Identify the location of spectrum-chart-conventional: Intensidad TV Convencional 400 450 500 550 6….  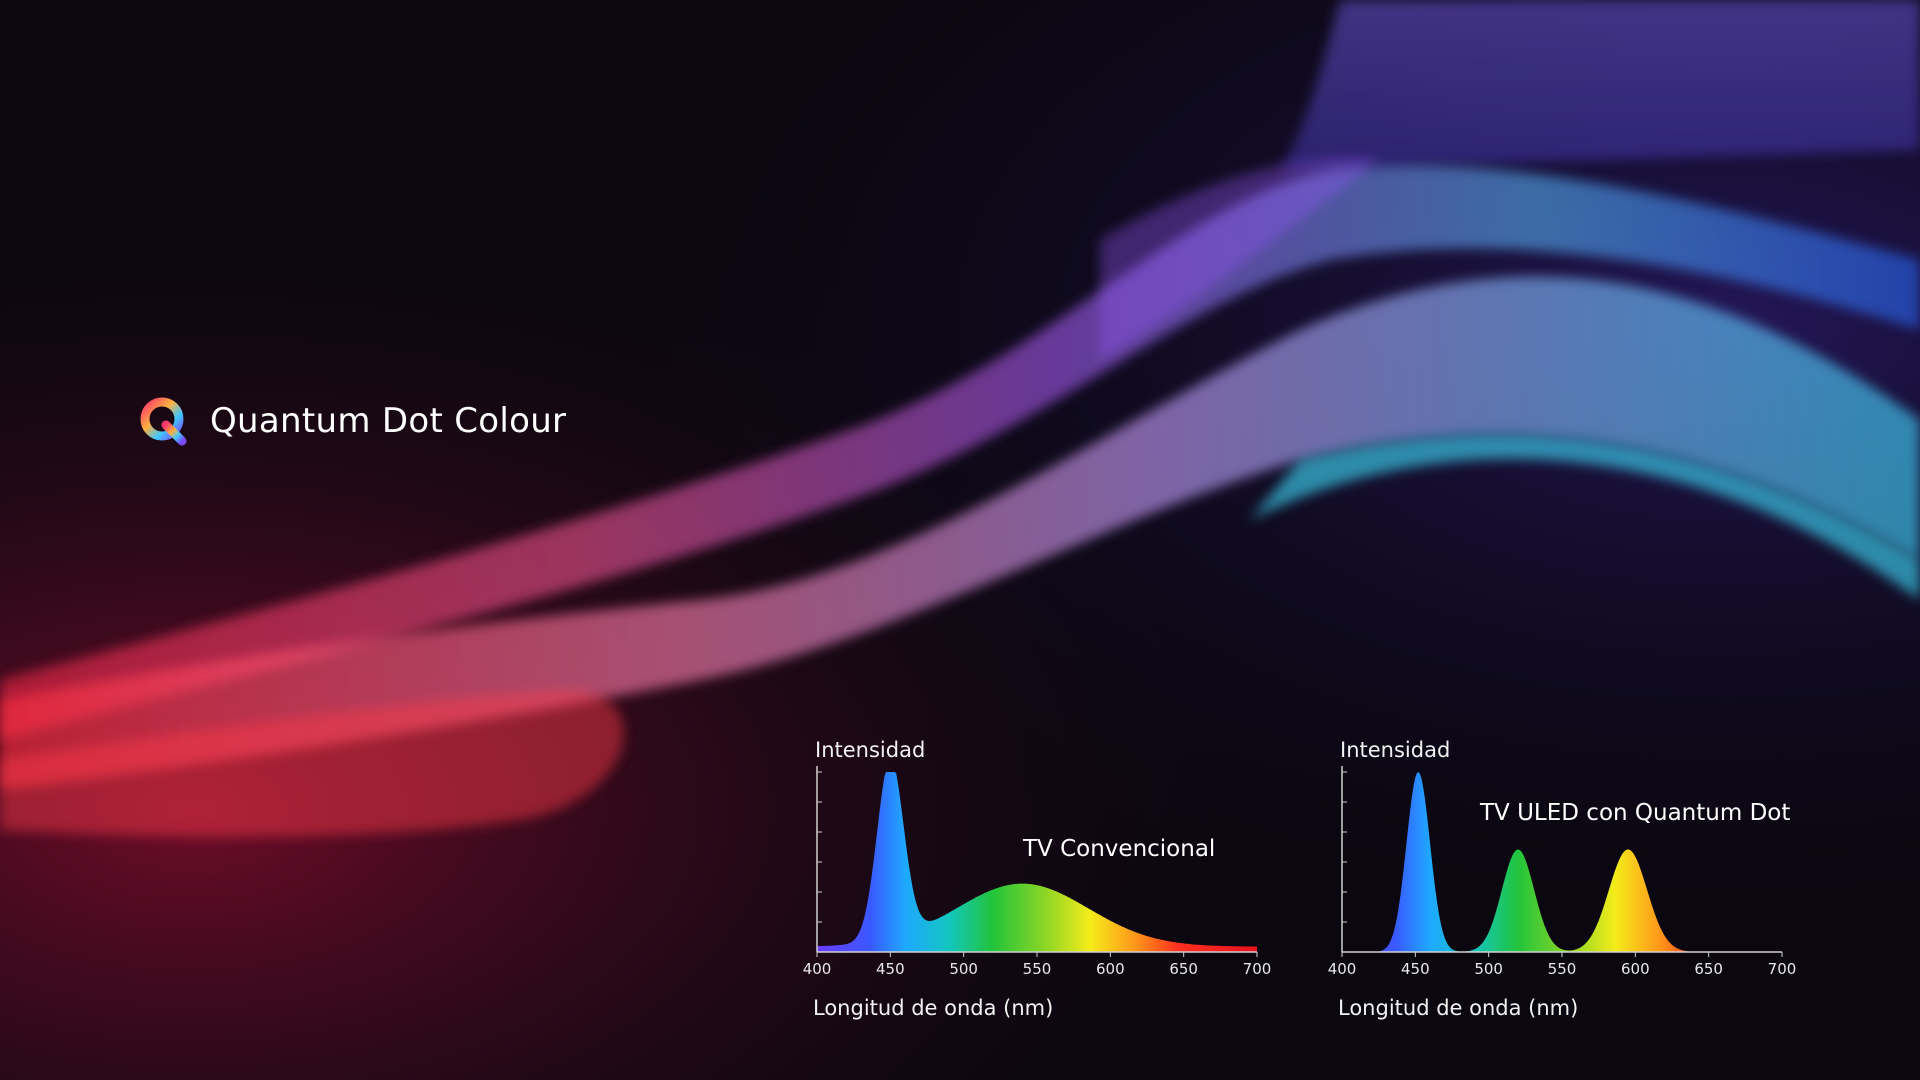
(1039, 880).